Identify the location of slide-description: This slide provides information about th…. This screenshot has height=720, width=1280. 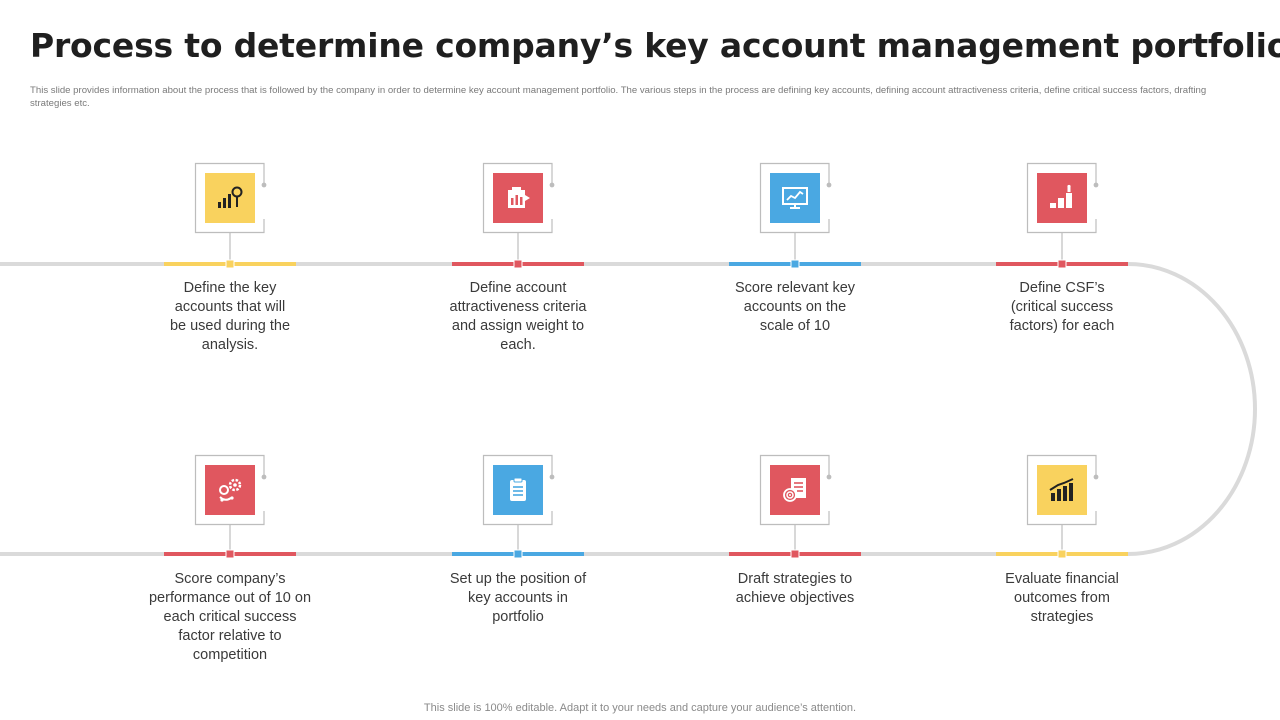
(618, 97).